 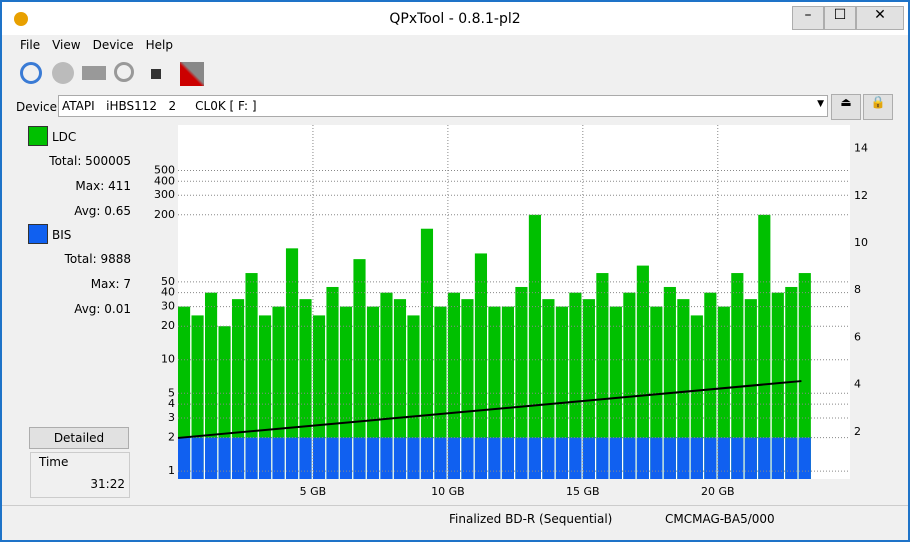 I want to click on ldc-max: Max: 411, so click(x=103, y=186).